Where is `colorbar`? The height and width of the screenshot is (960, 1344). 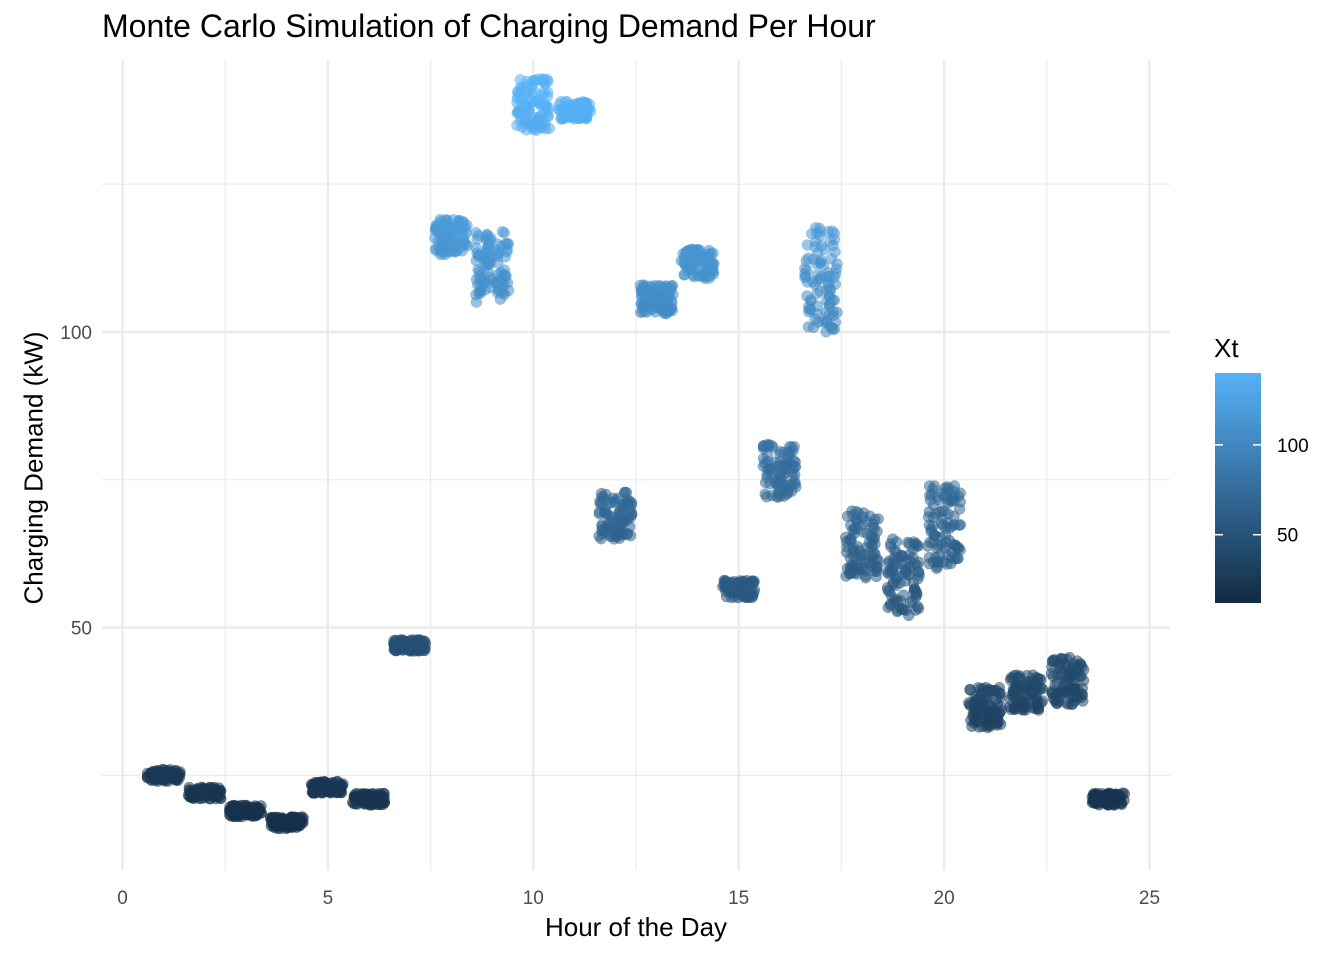
colorbar is located at coordinates (1238, 488).